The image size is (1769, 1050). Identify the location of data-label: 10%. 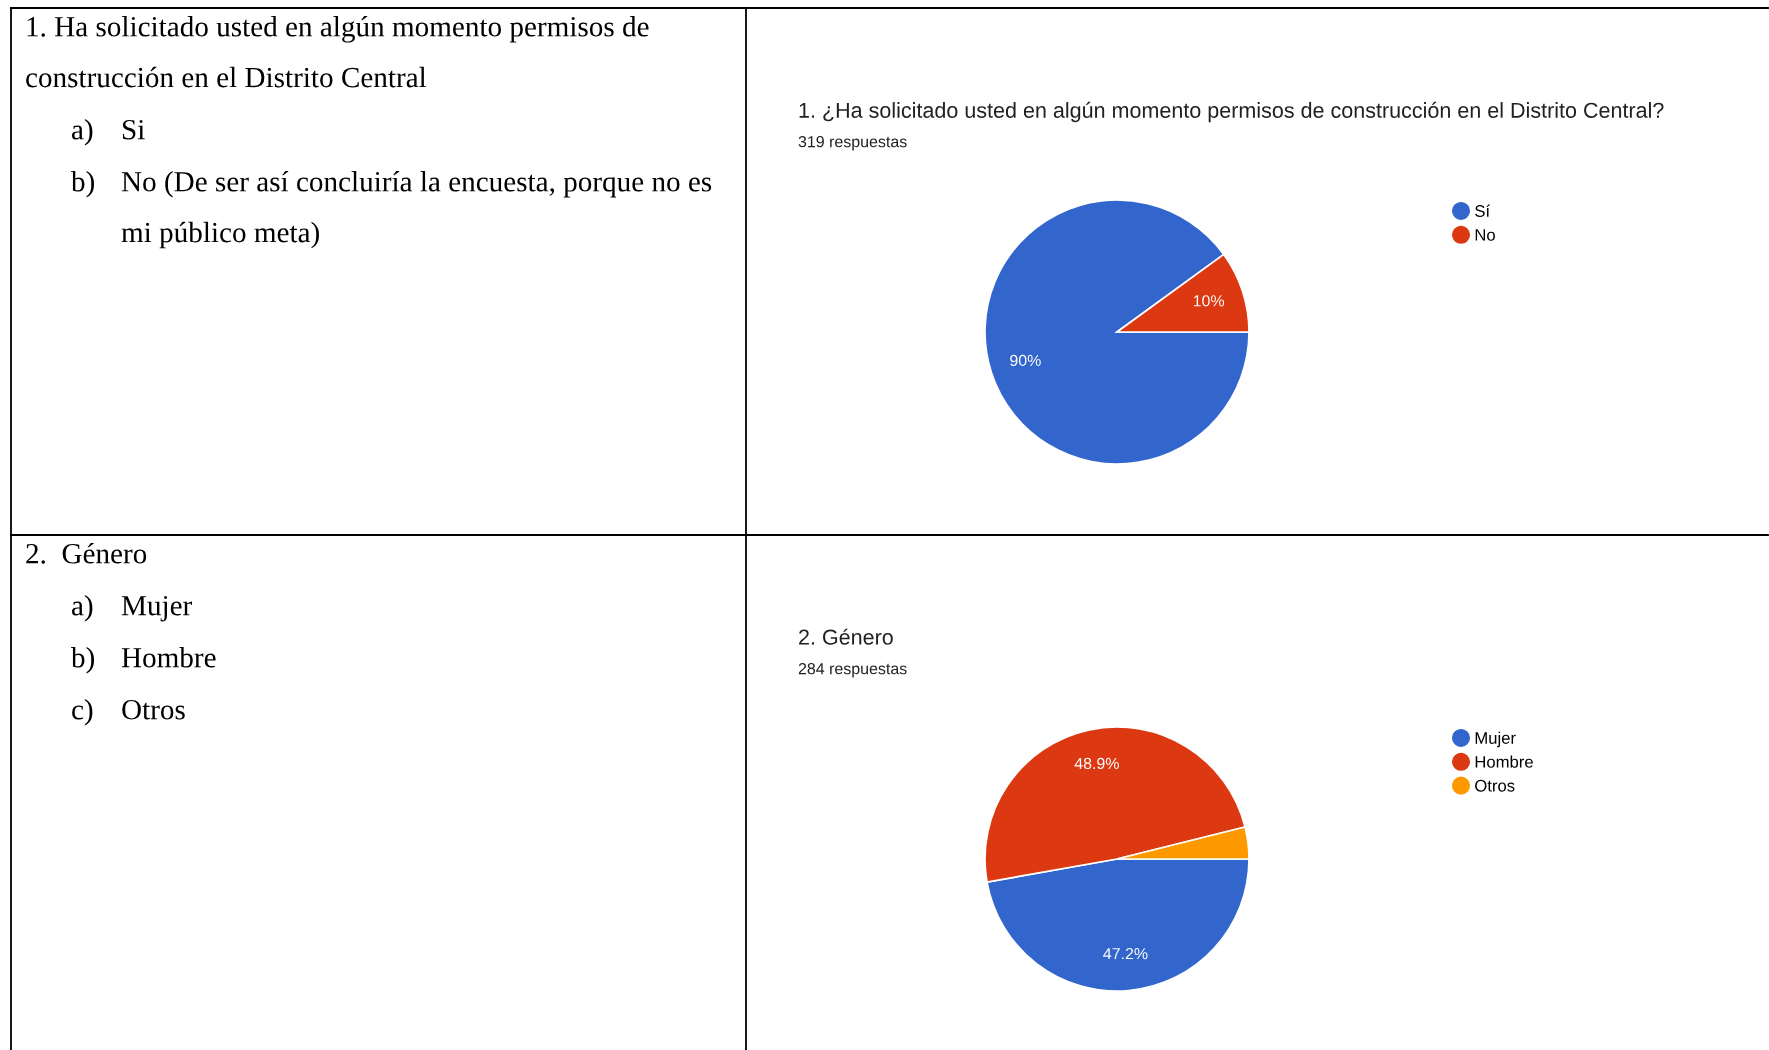
(1209, 301).